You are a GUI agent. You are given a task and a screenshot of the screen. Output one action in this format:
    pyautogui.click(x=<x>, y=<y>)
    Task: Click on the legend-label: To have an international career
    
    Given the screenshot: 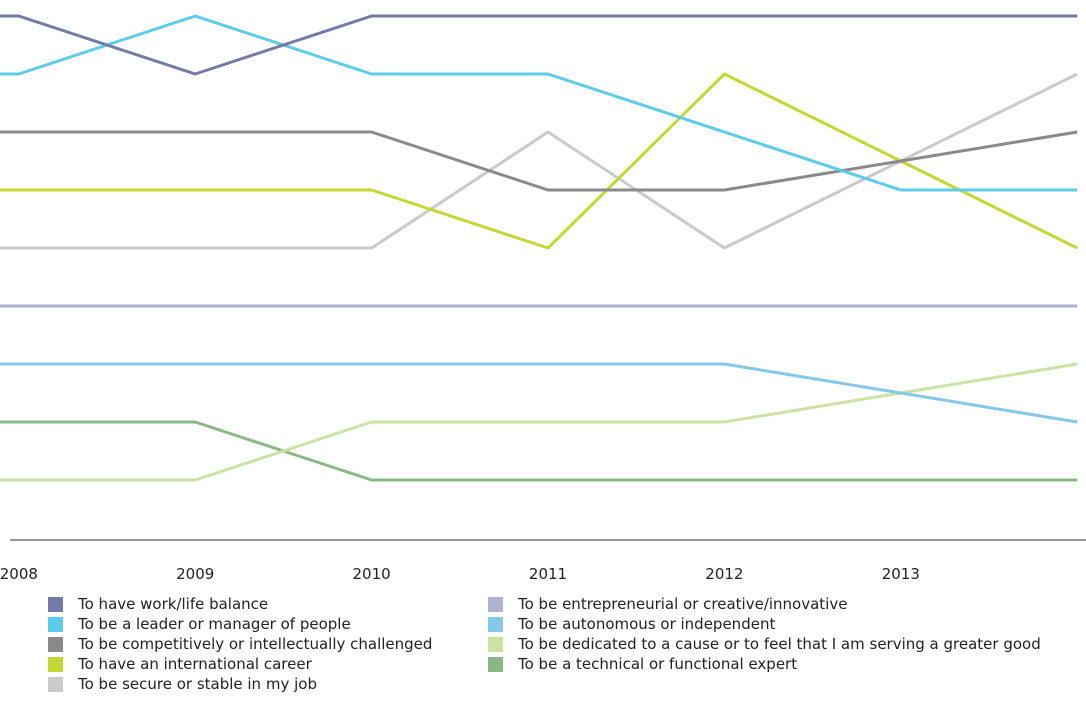 What is the action you would take?
    pyautogui.click(x=195, y=664)
    